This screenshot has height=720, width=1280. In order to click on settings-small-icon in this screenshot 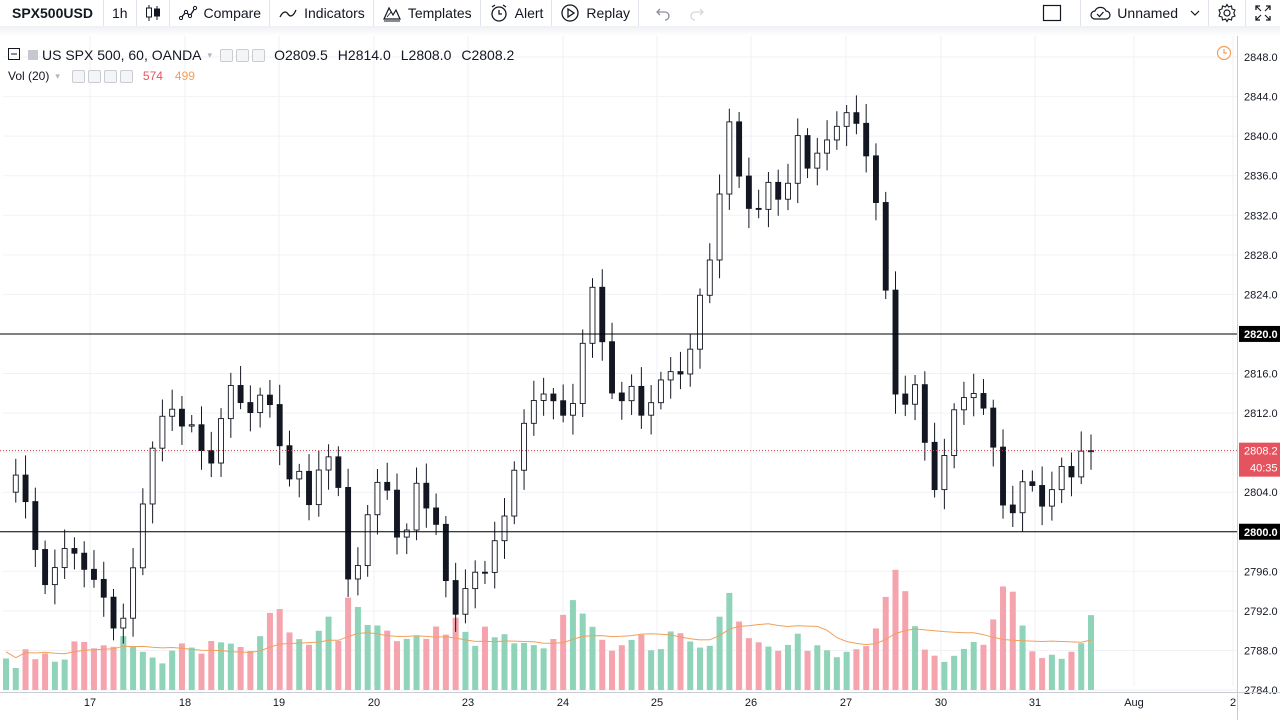, I will do `click(243, 55)`.